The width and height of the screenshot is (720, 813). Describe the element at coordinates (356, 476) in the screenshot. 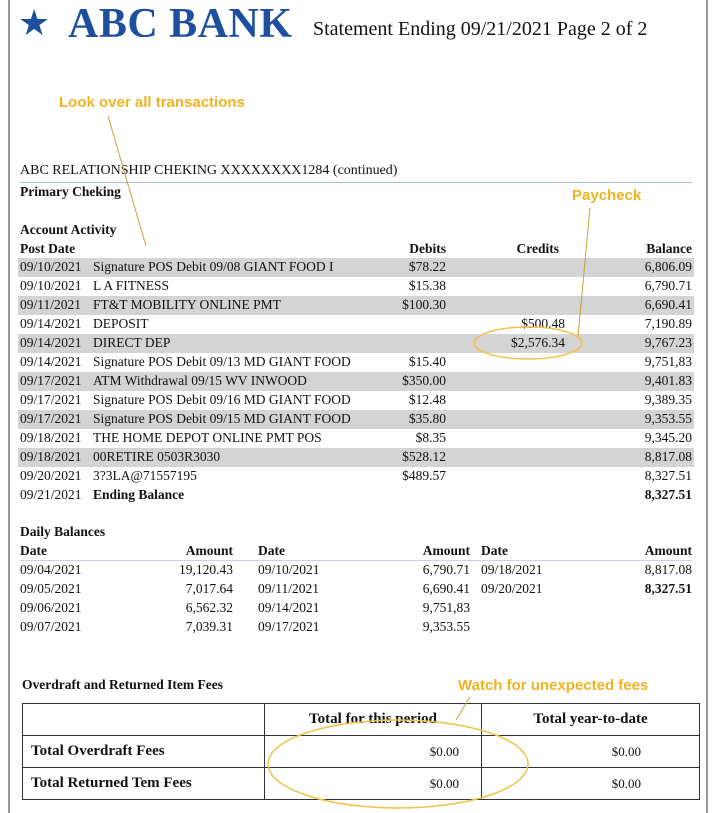

I see `transaction-row: 09/20/2021 3?3LA@71557195 $489.57 8,327.51` at that location.